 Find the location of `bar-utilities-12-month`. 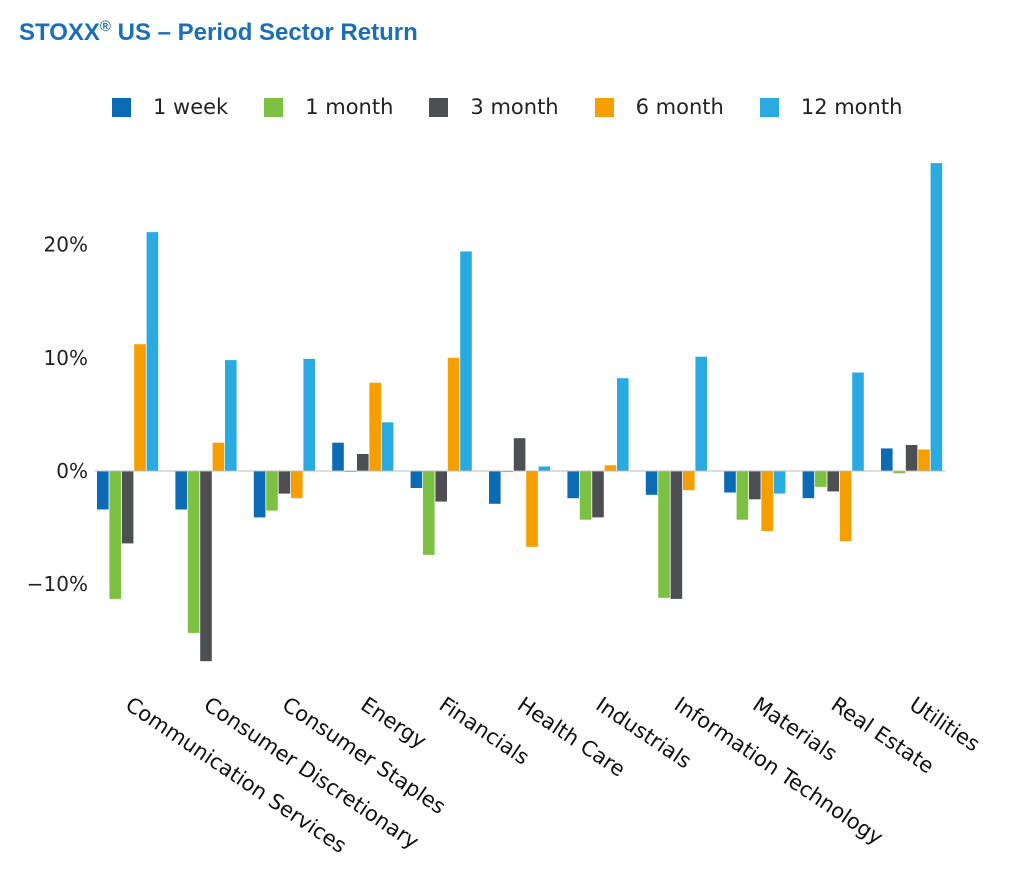

bar-utilities-12-month is located at coordinates (936, 317).